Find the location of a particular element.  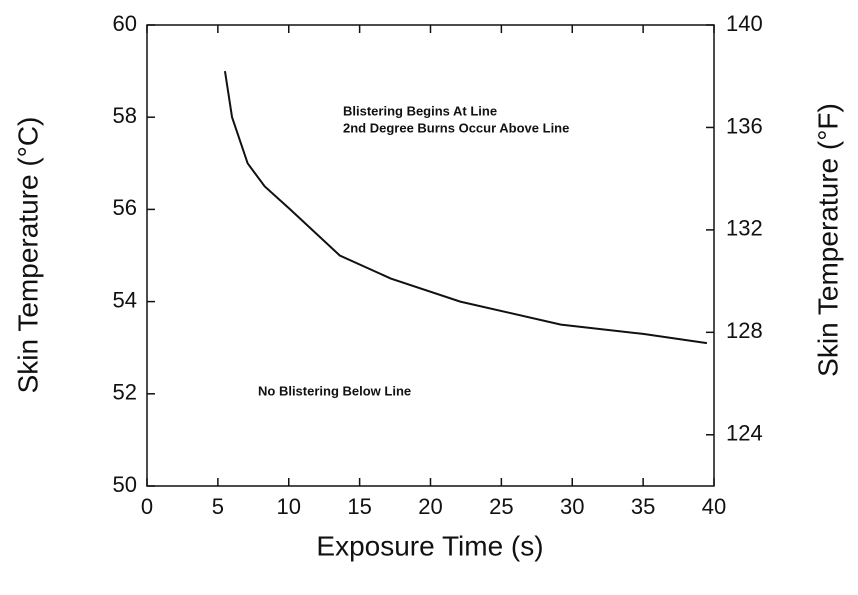

y-tick-label: 54 is located at coordinates (125, 299).